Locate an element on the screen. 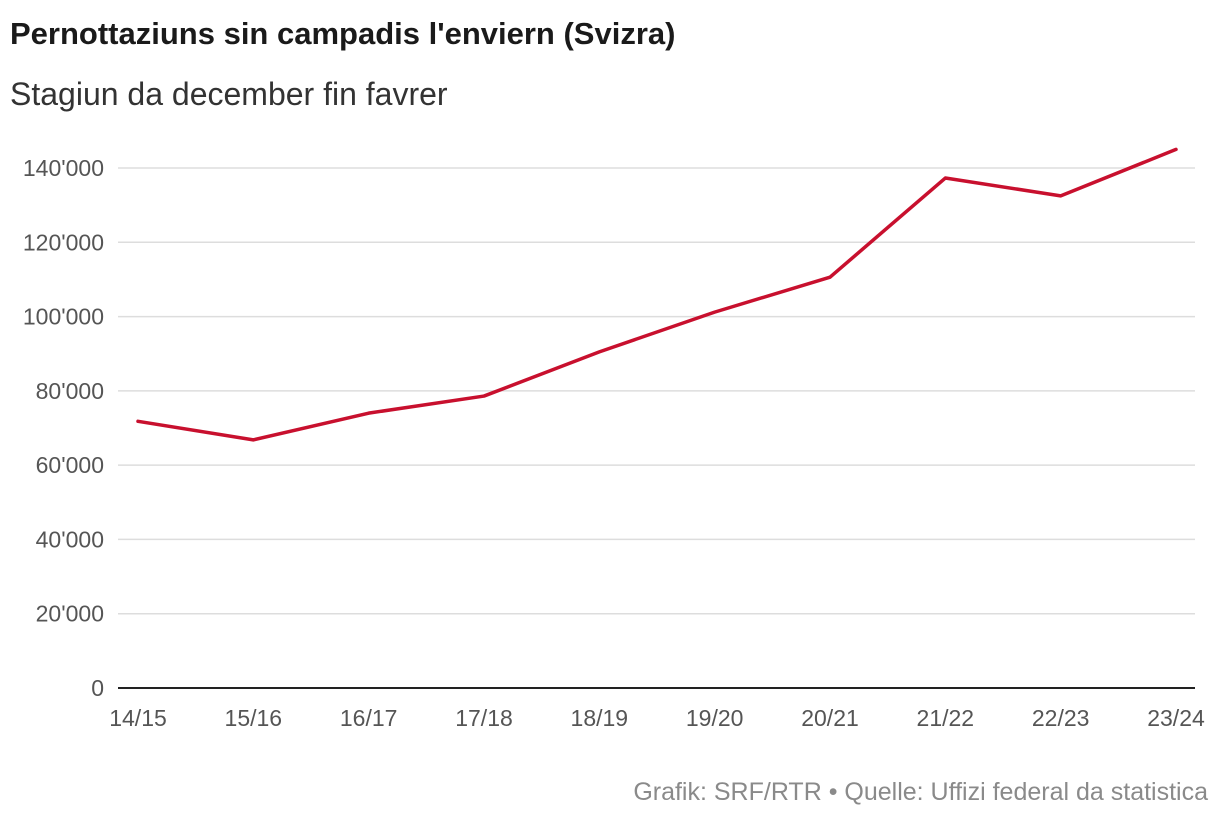 This screenshot has width=1220, height=824. x-tick-label: 22/23 is located at coordinates (1061, 718).